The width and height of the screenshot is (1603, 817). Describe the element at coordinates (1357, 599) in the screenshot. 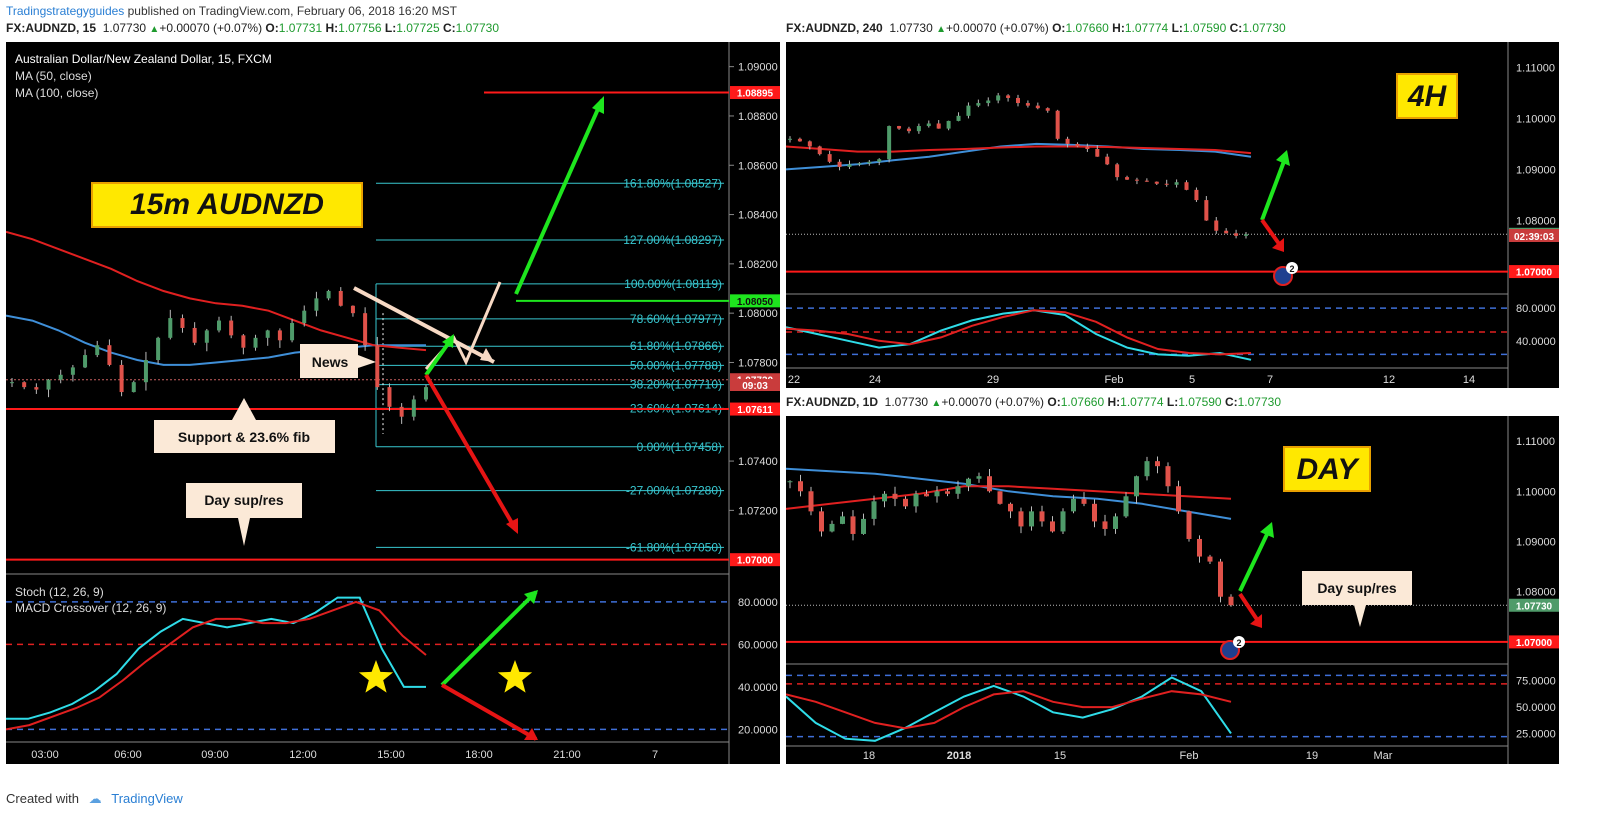

I see `dayres-callout-shape` at that location.